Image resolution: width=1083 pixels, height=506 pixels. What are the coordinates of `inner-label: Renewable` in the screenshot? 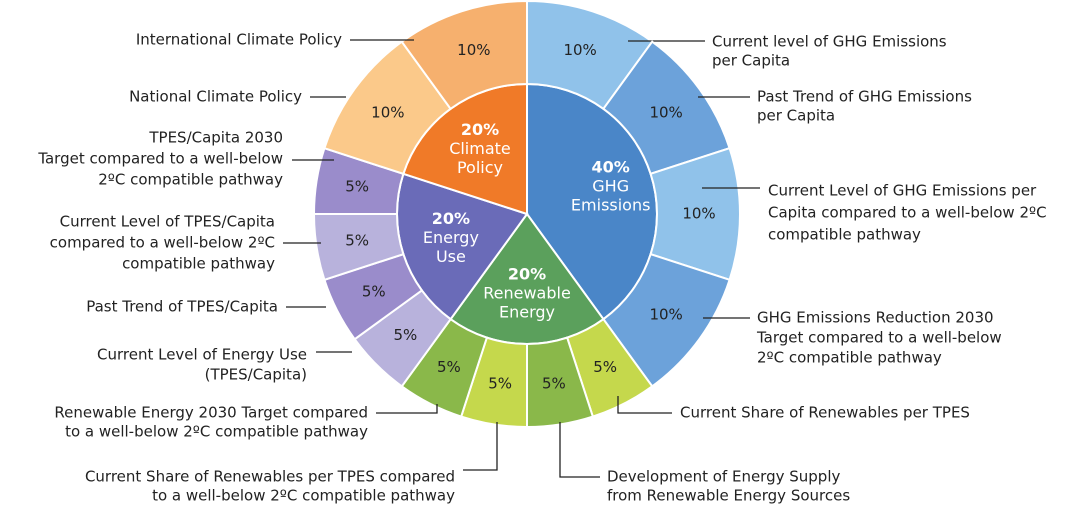 It's located at (527, 293).